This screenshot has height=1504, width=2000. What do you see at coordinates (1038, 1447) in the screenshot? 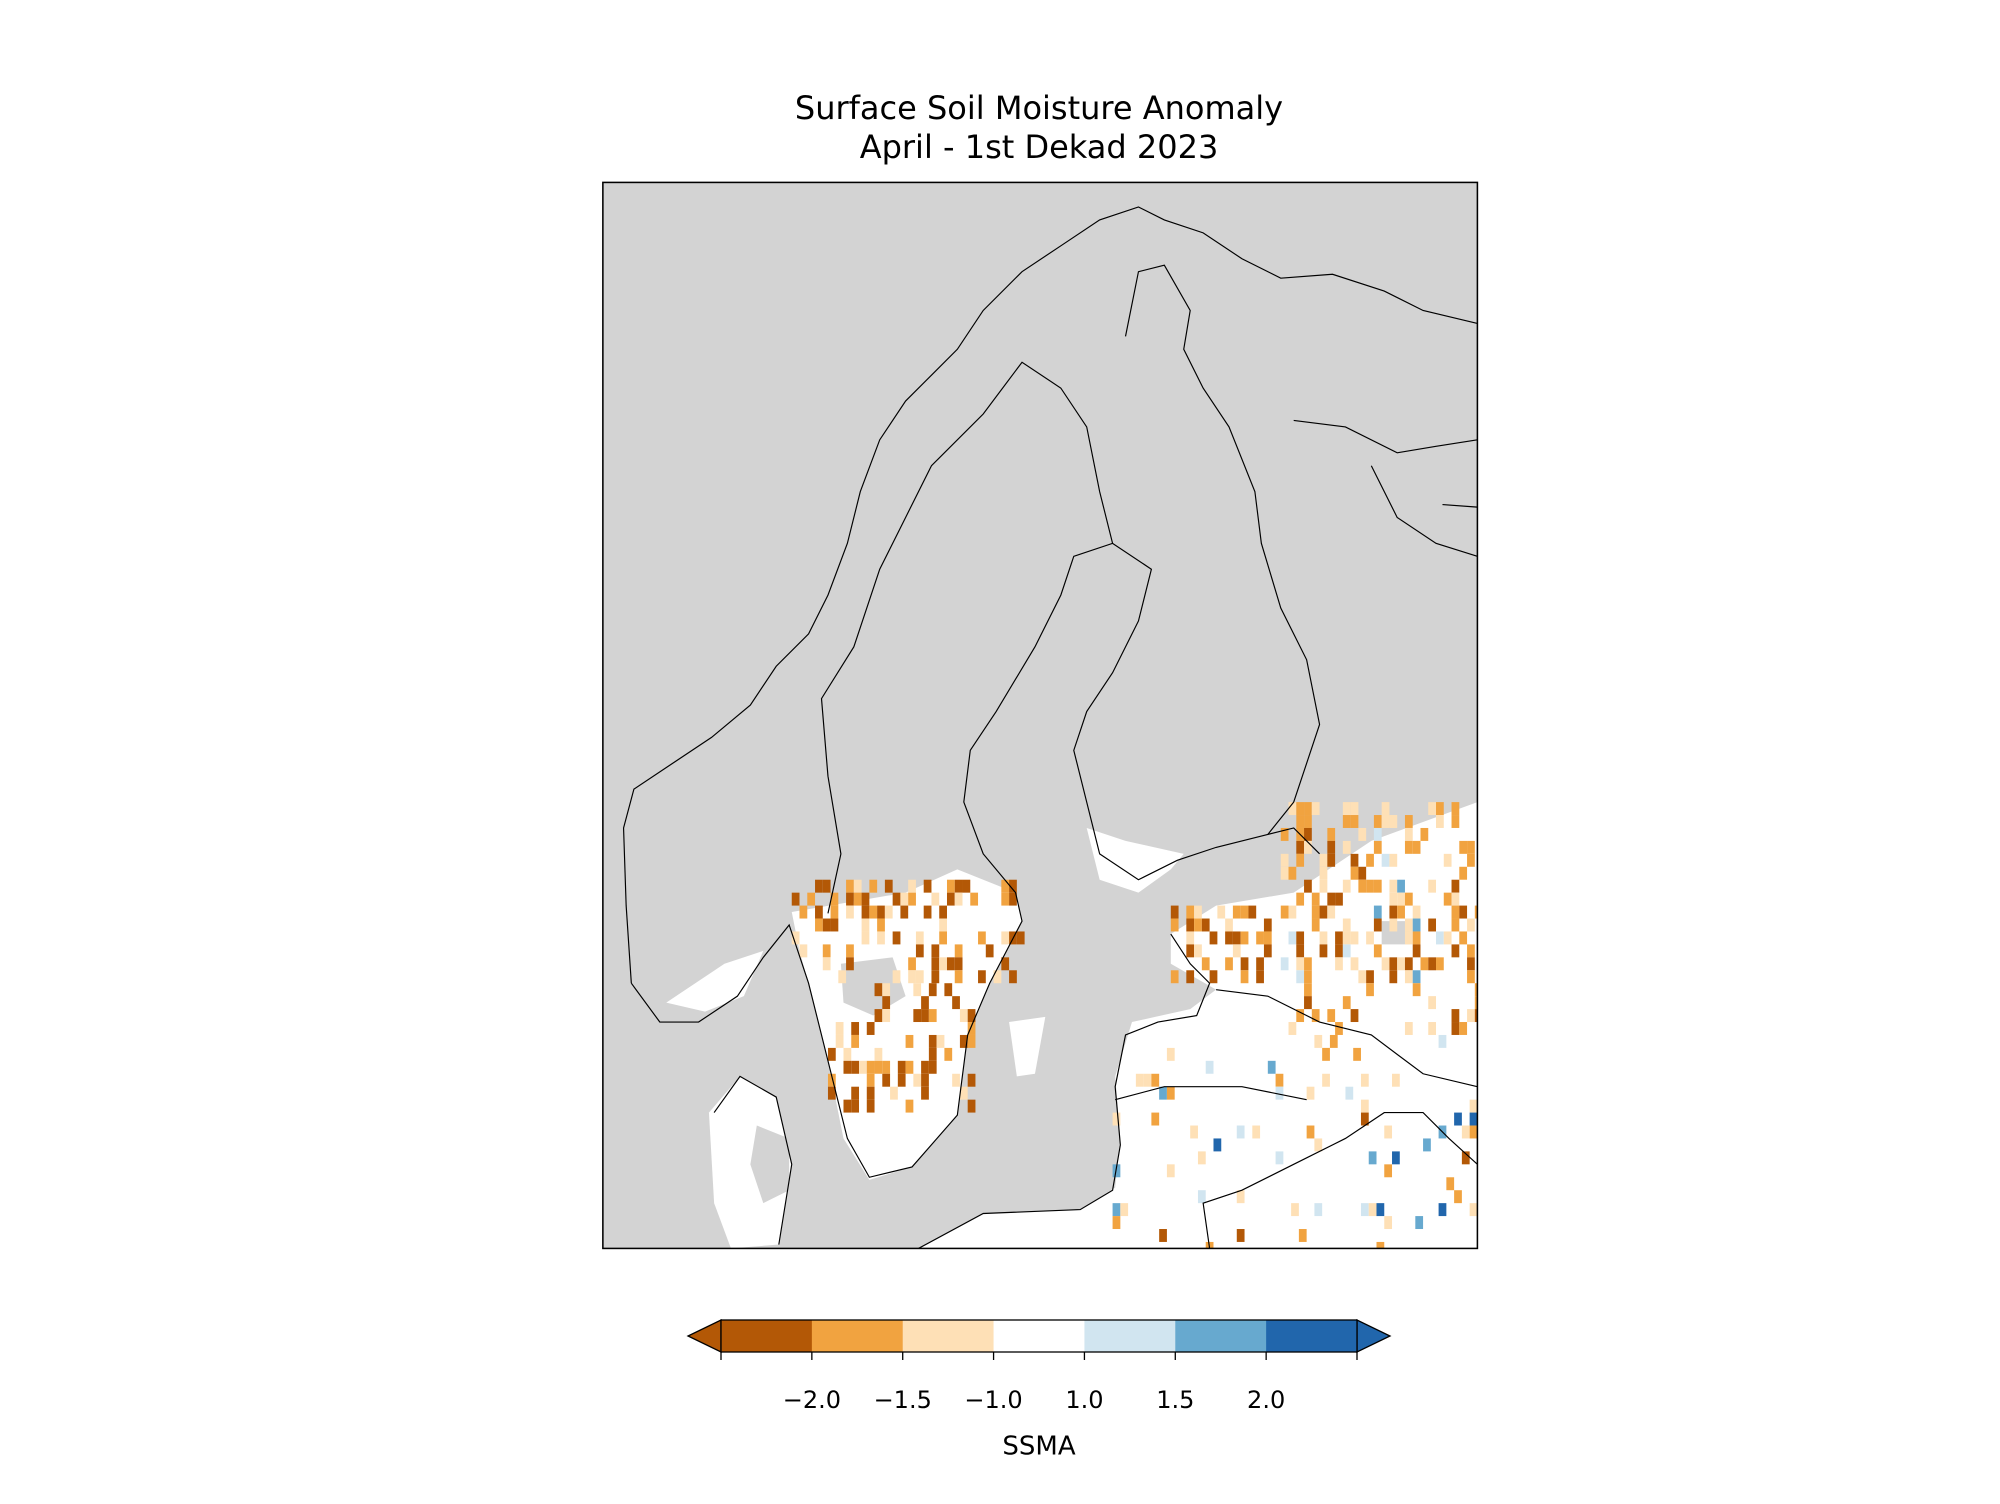
I see `colorbar-label: SSMA` at bounding box center [1038, 1447].